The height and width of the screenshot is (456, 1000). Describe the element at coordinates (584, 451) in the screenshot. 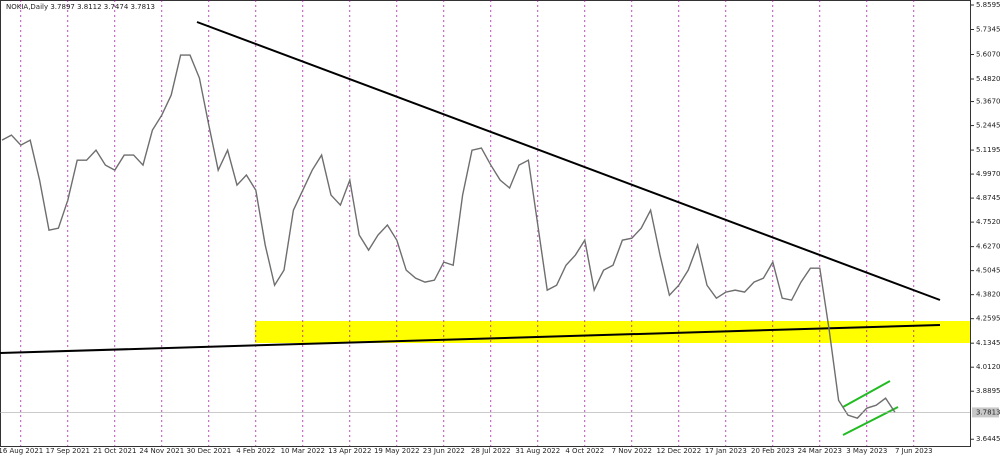

I see `x-tick-label: 4 Oct 2022` at that location.